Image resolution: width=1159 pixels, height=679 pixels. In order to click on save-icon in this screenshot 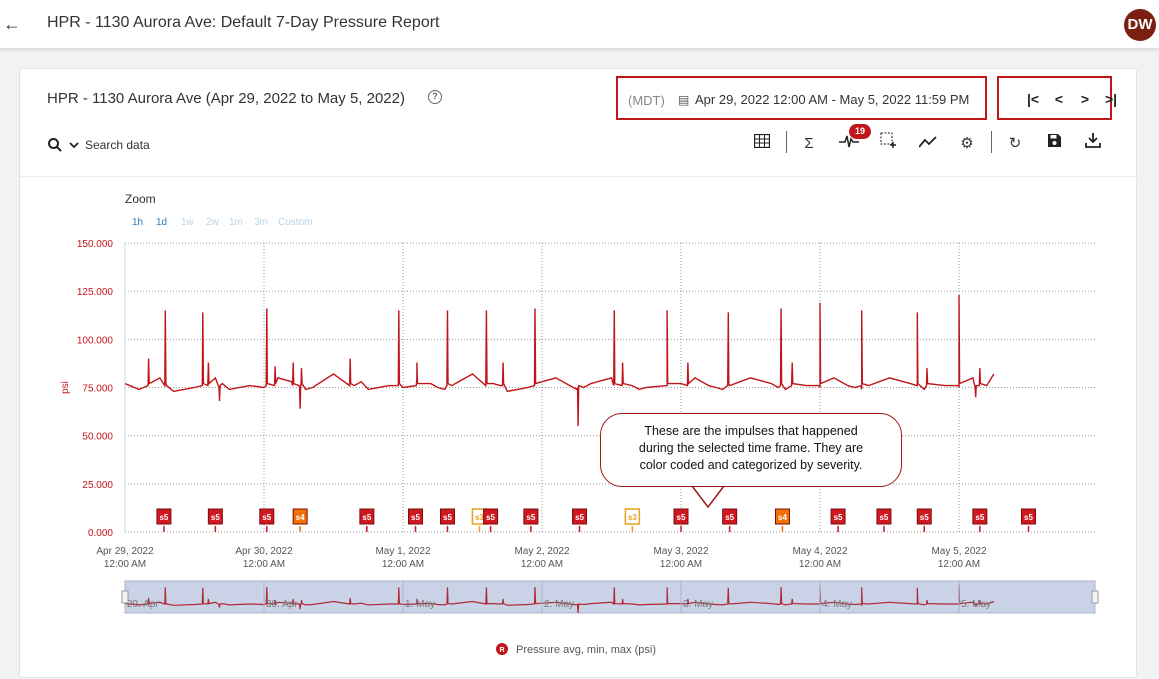, I will do `click(1054, 144)`.